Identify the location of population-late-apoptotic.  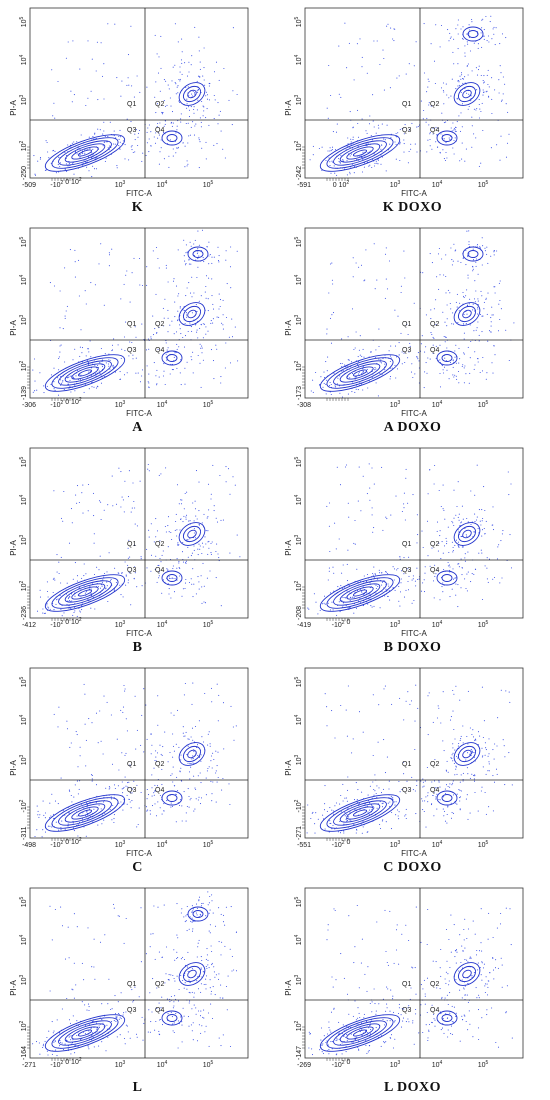
(460, 752).